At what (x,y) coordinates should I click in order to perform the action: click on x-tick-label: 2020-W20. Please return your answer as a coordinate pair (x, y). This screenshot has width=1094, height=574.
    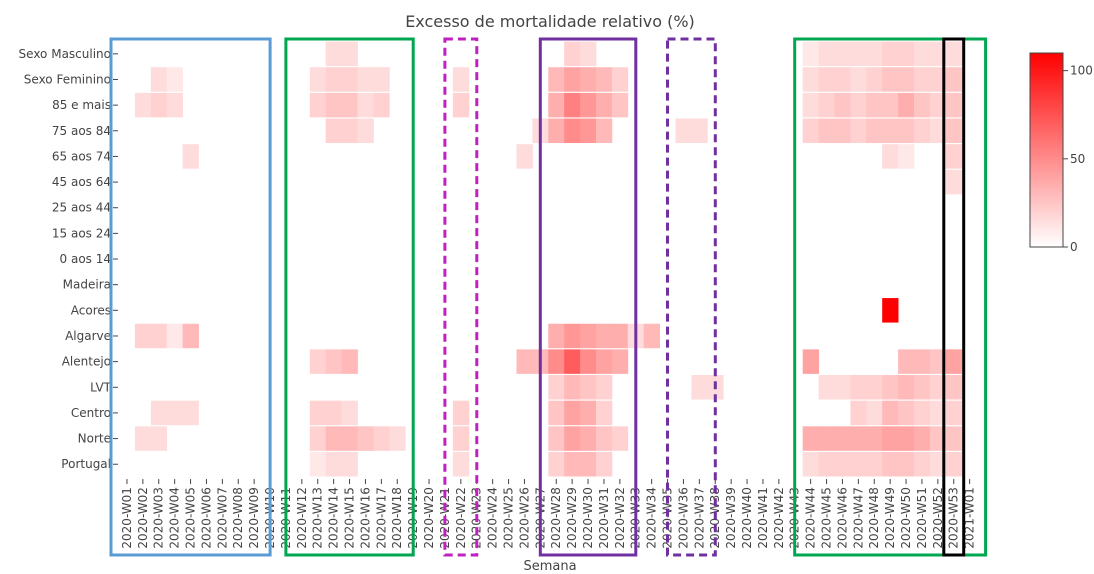
    Looking at the image, I should click on (429, 518).